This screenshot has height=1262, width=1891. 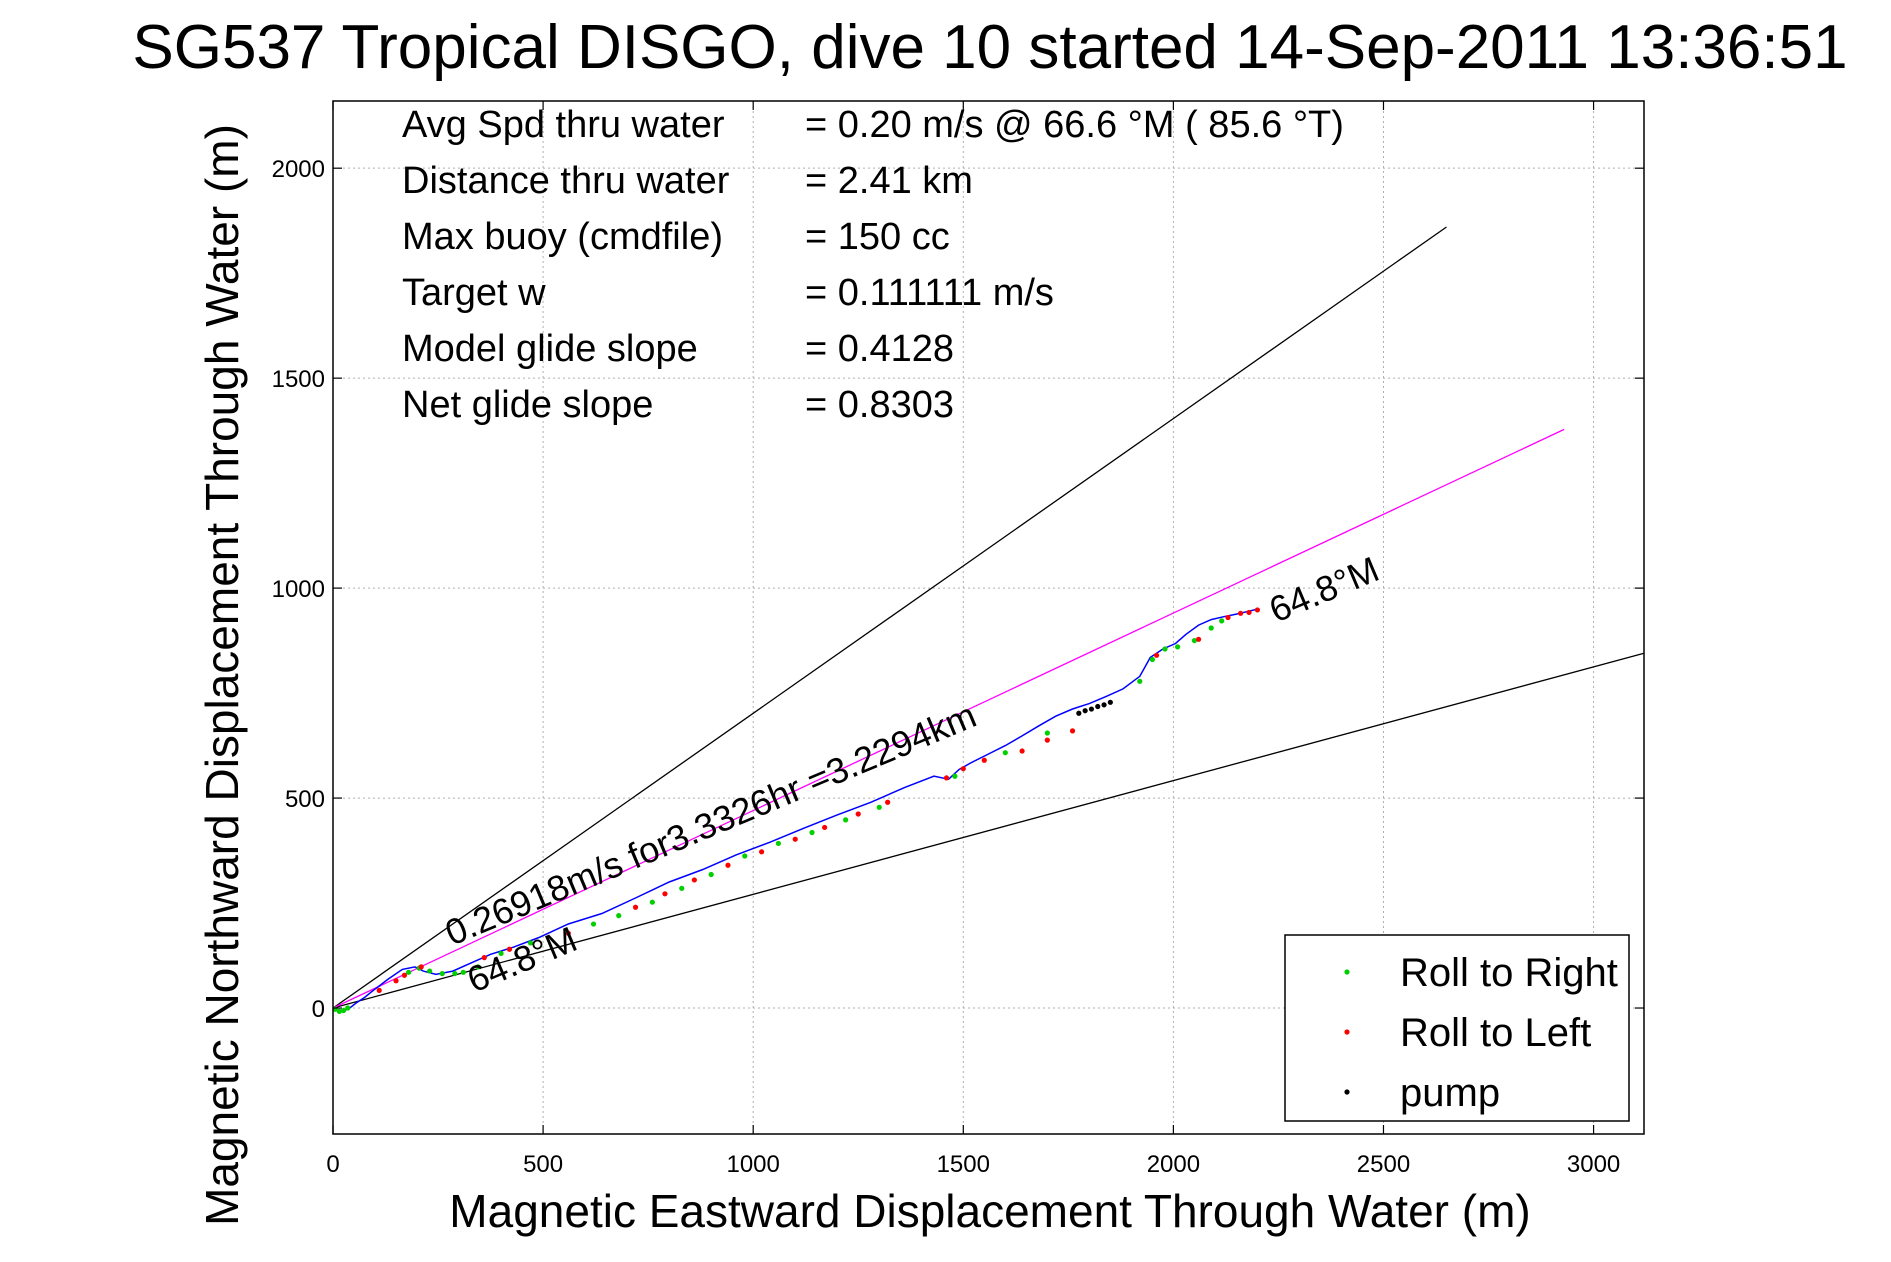 I want to click on stats-label: Avg Spd thru water, so click(x=563, y=125).